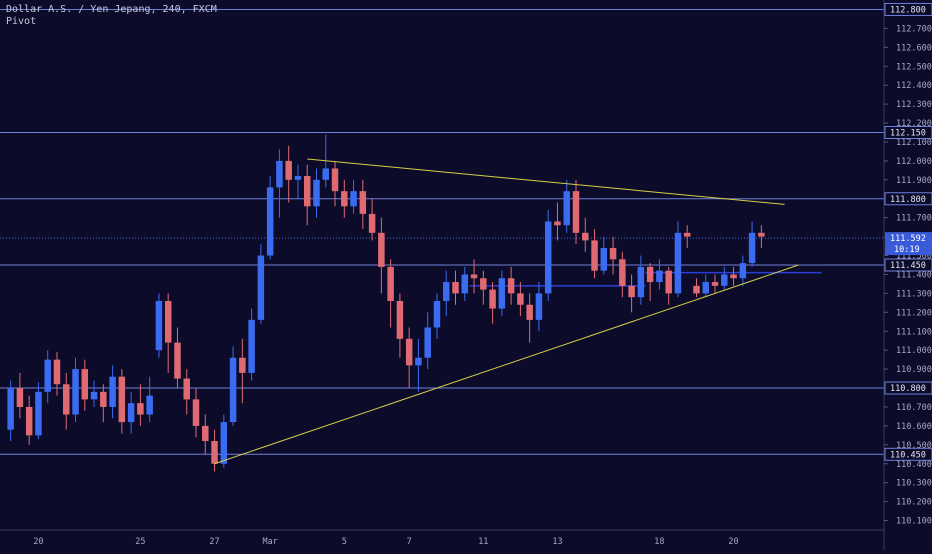 Image resolution: width=932 pixels, height=554 pixels. Describe the element at coordinates (344, 542) in the screenshot. I see `time-tick-label: 5` at that location.